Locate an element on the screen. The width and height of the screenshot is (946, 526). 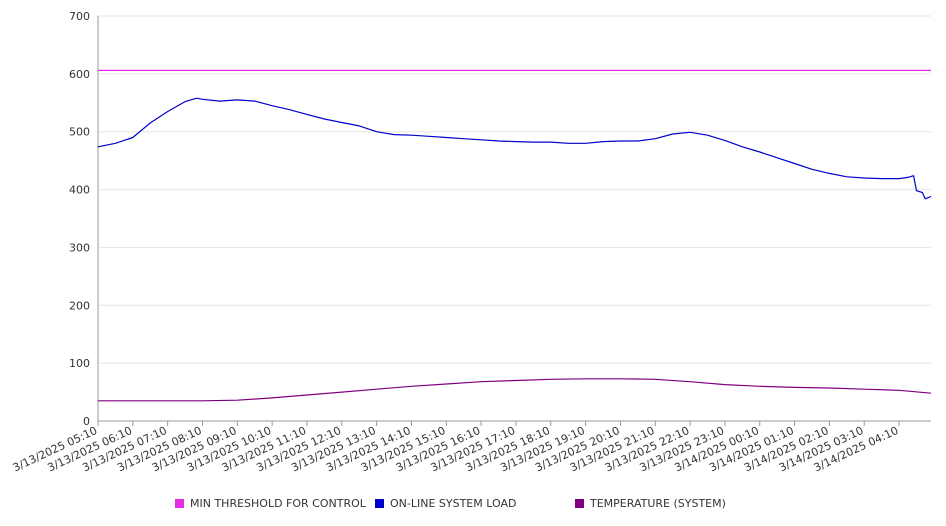
y-tick-label: 100 is located at coordinates (79, 363).